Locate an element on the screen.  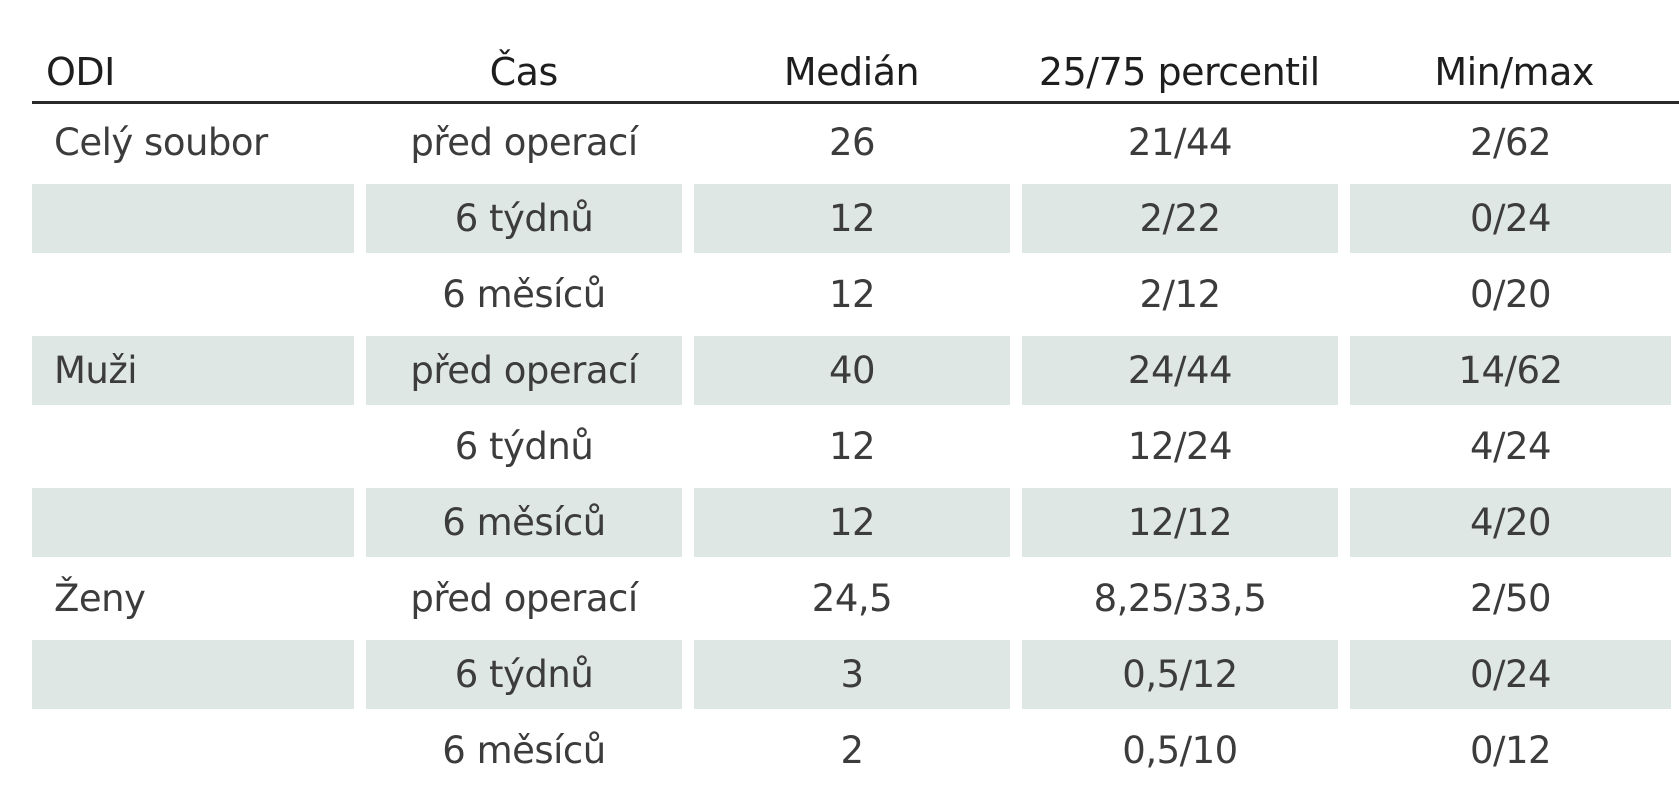
table-row: 6 týdnů 3 0,5/12 0/24 is located at coordinates (855, 674).